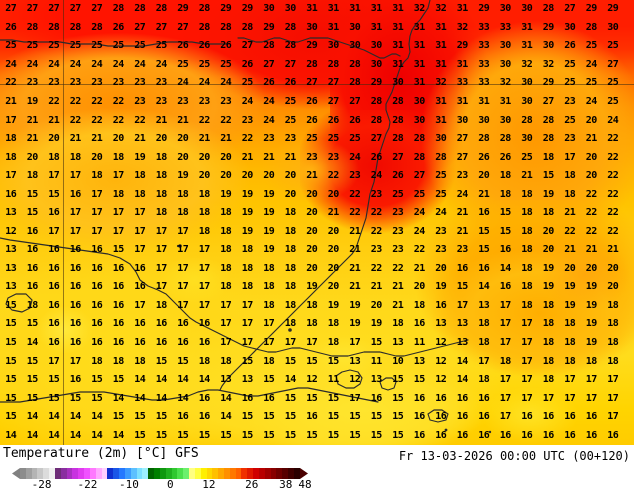  What do you see at coordinates (63, 222) in the screenshot?
I see `grid-meridian` at bounding box center [63, 222].